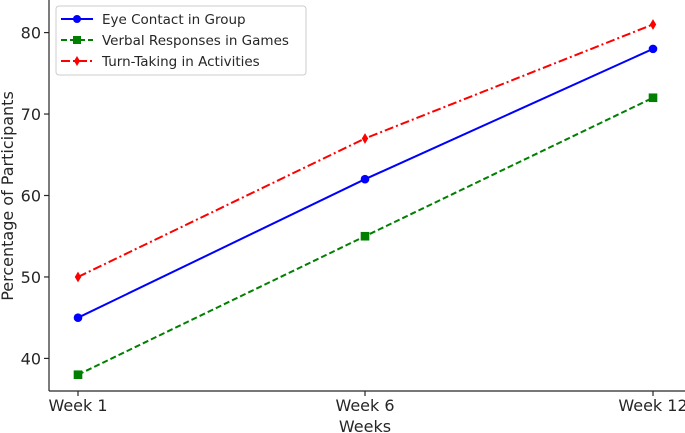  I want to click on legend-label: Turn-Taking in Activities, so click(180, 62).